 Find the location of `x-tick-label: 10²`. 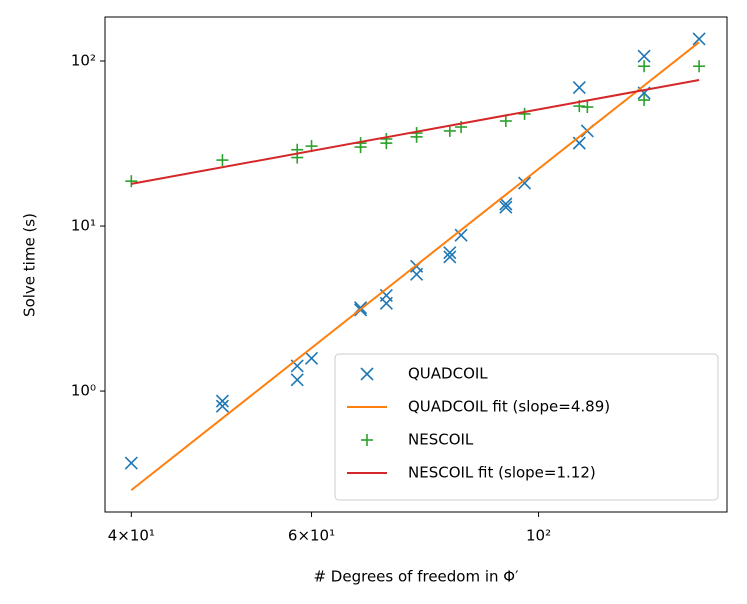

x-tick-label: 10² is located at coordinates (538, 536).